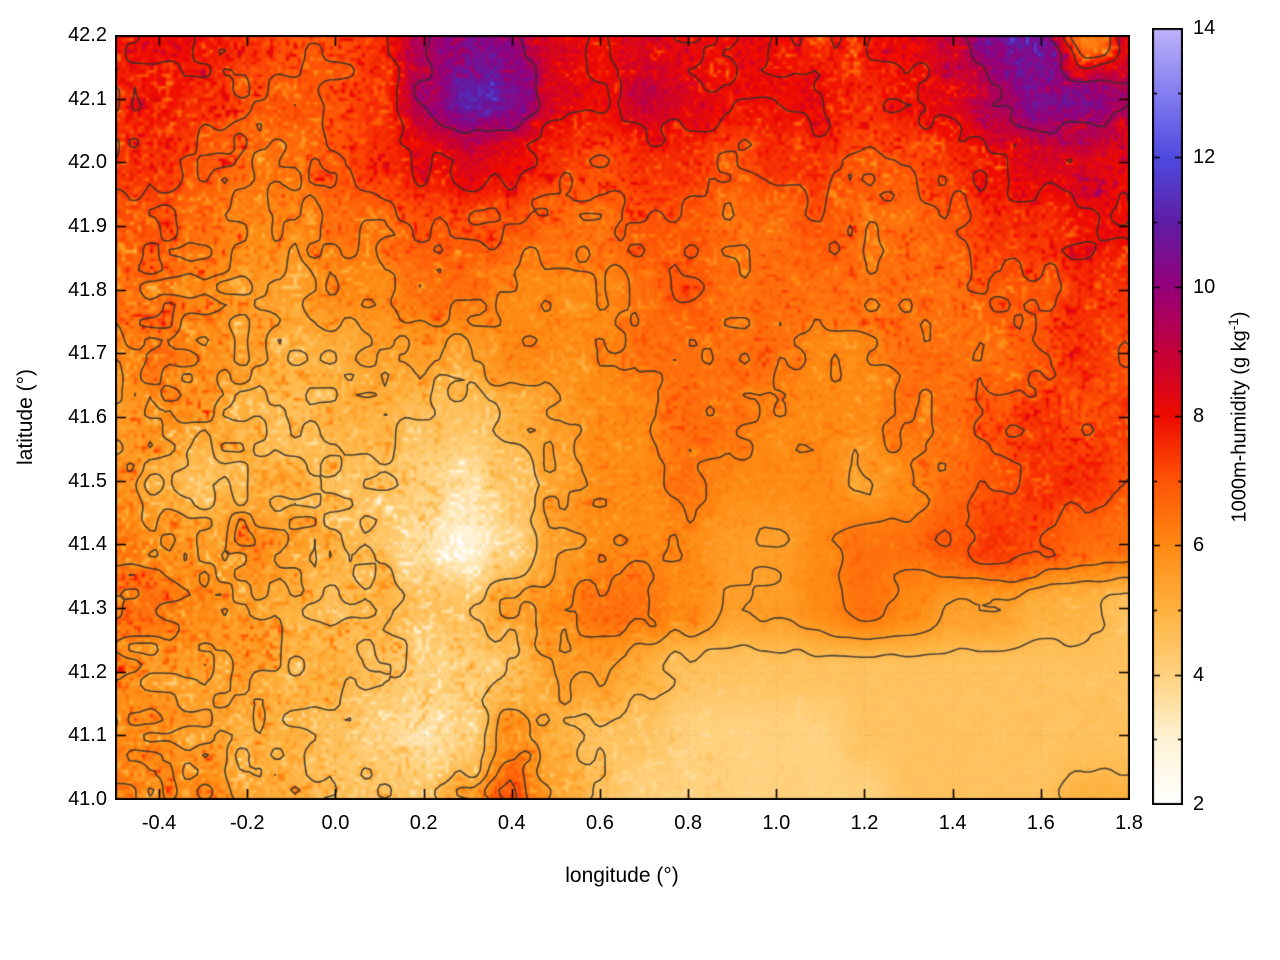 Image resolution: width=1280 pixels, height=960 pixels. Describe the element at coordinates (335, 823) in the screenshot. I see `x-tick-label: 0.0` at that location.